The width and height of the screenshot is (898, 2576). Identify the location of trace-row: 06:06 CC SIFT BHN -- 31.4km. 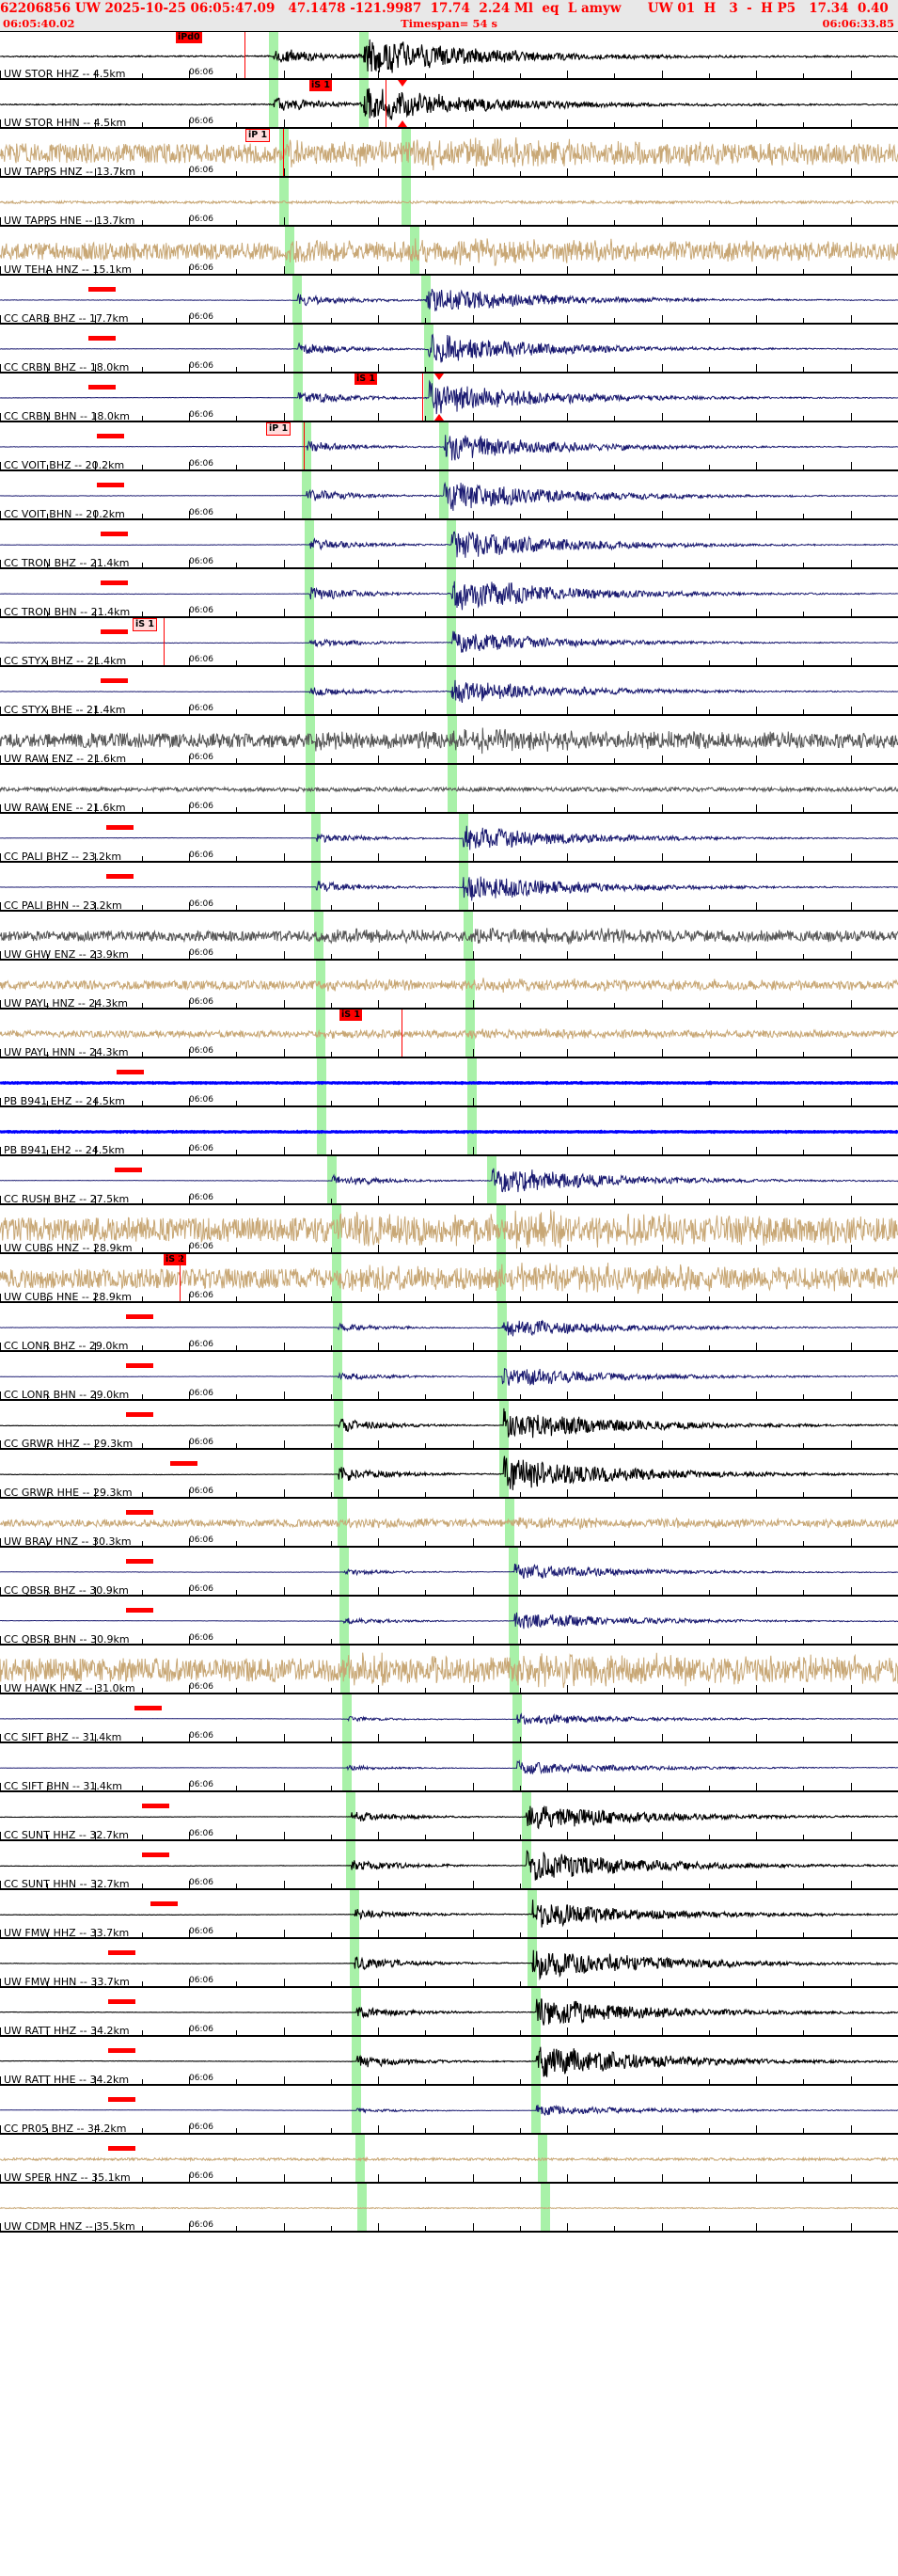
(449, 1767).